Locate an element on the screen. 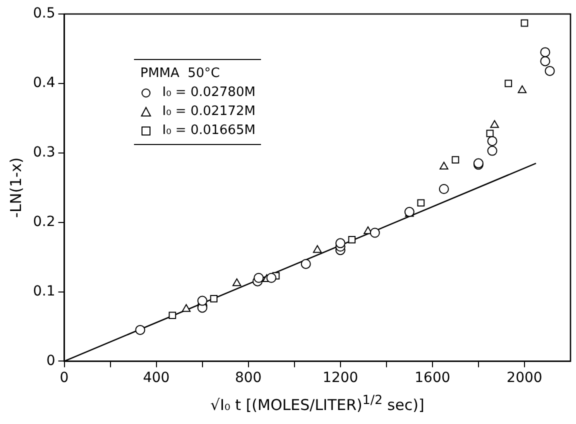 This screenshot has height=424, width=576. legend-label: I₀ = 0.02780M is located at coordinates (209, 92).